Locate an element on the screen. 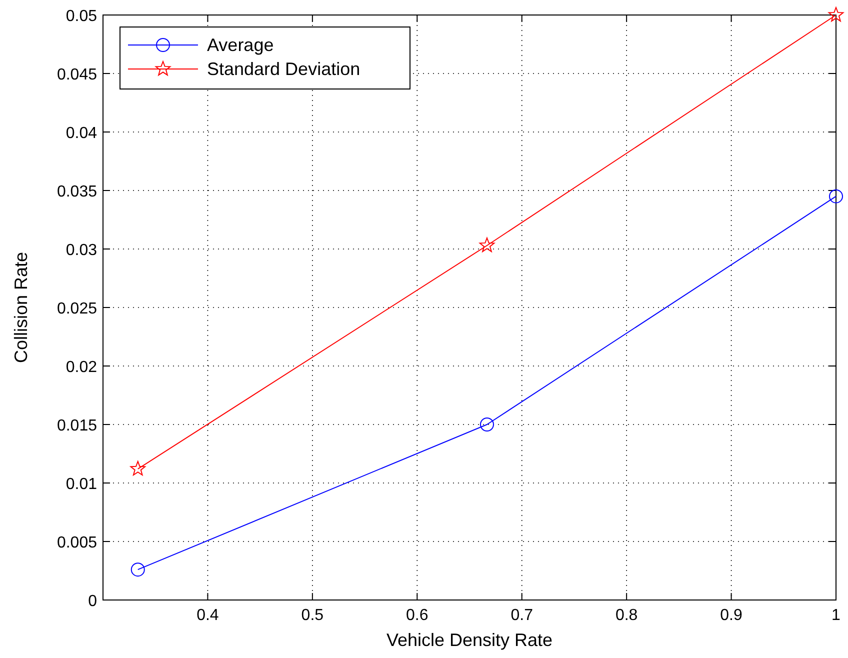 The image size is (848, 658). x-tick-label: 0.6 is located at coordinates (417, 615).